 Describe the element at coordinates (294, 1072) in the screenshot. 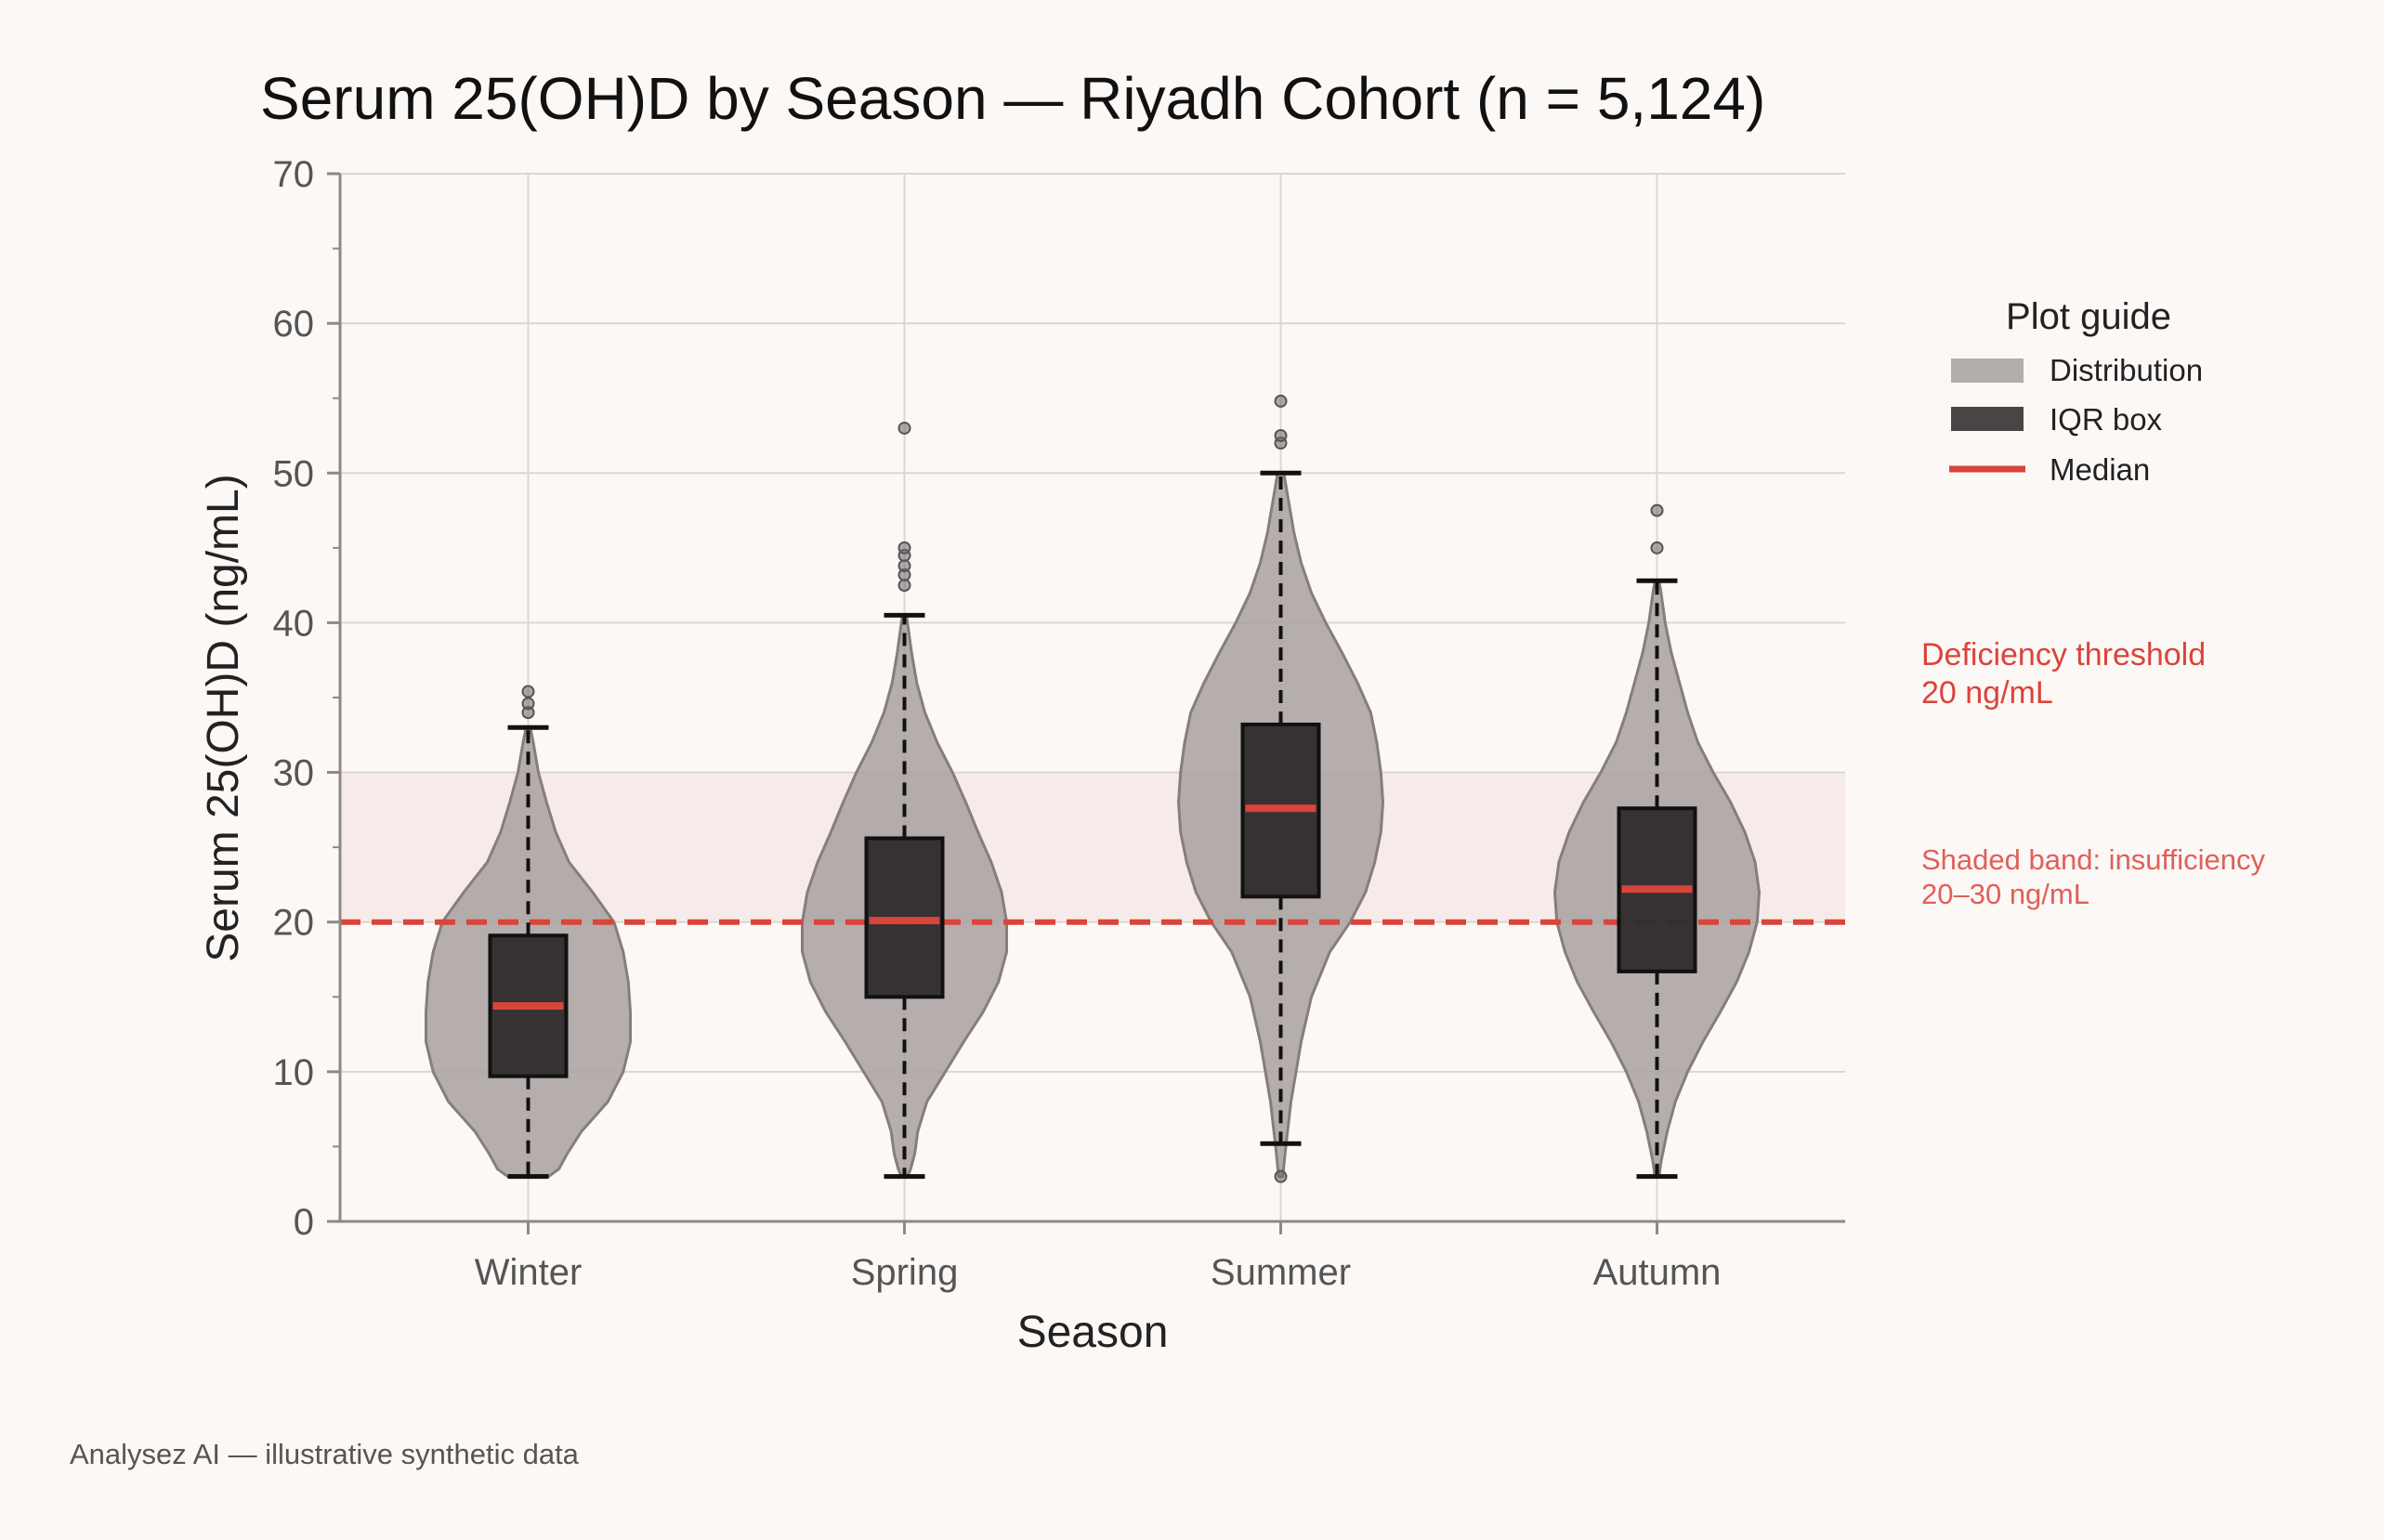

I see `y-tick-label: 10` at that location.